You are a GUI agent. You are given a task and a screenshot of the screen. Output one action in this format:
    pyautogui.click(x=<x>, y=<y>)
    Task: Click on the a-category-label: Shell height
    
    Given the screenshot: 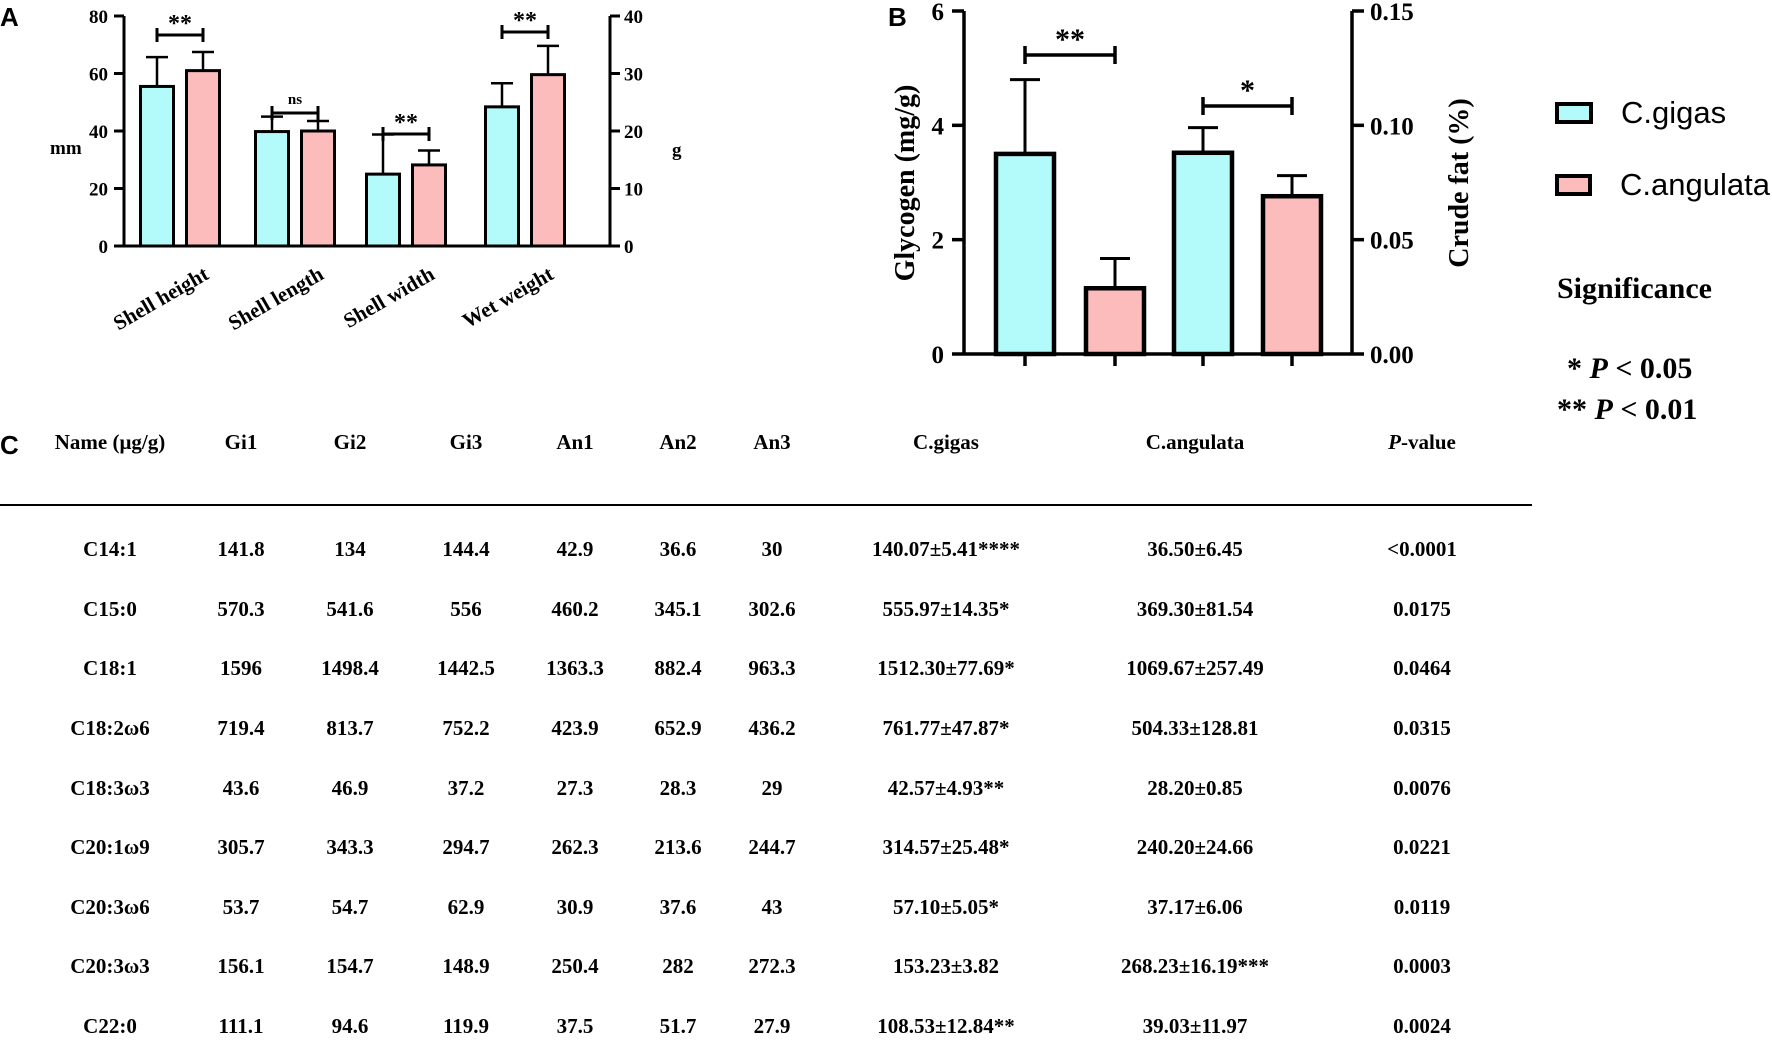 What is the action you would take?
    pyautogui.click(x=160, y=299)
    